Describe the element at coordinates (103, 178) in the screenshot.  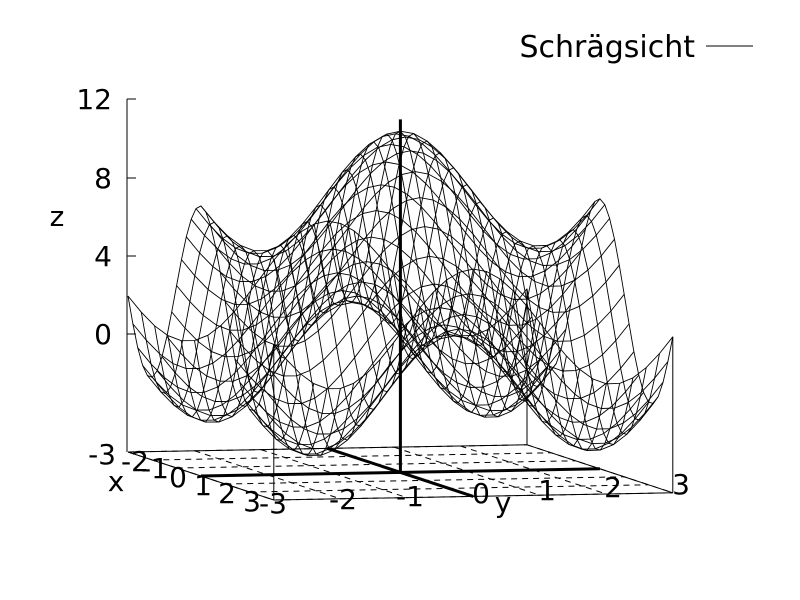
I see `z-tick-8: 8` at that location.